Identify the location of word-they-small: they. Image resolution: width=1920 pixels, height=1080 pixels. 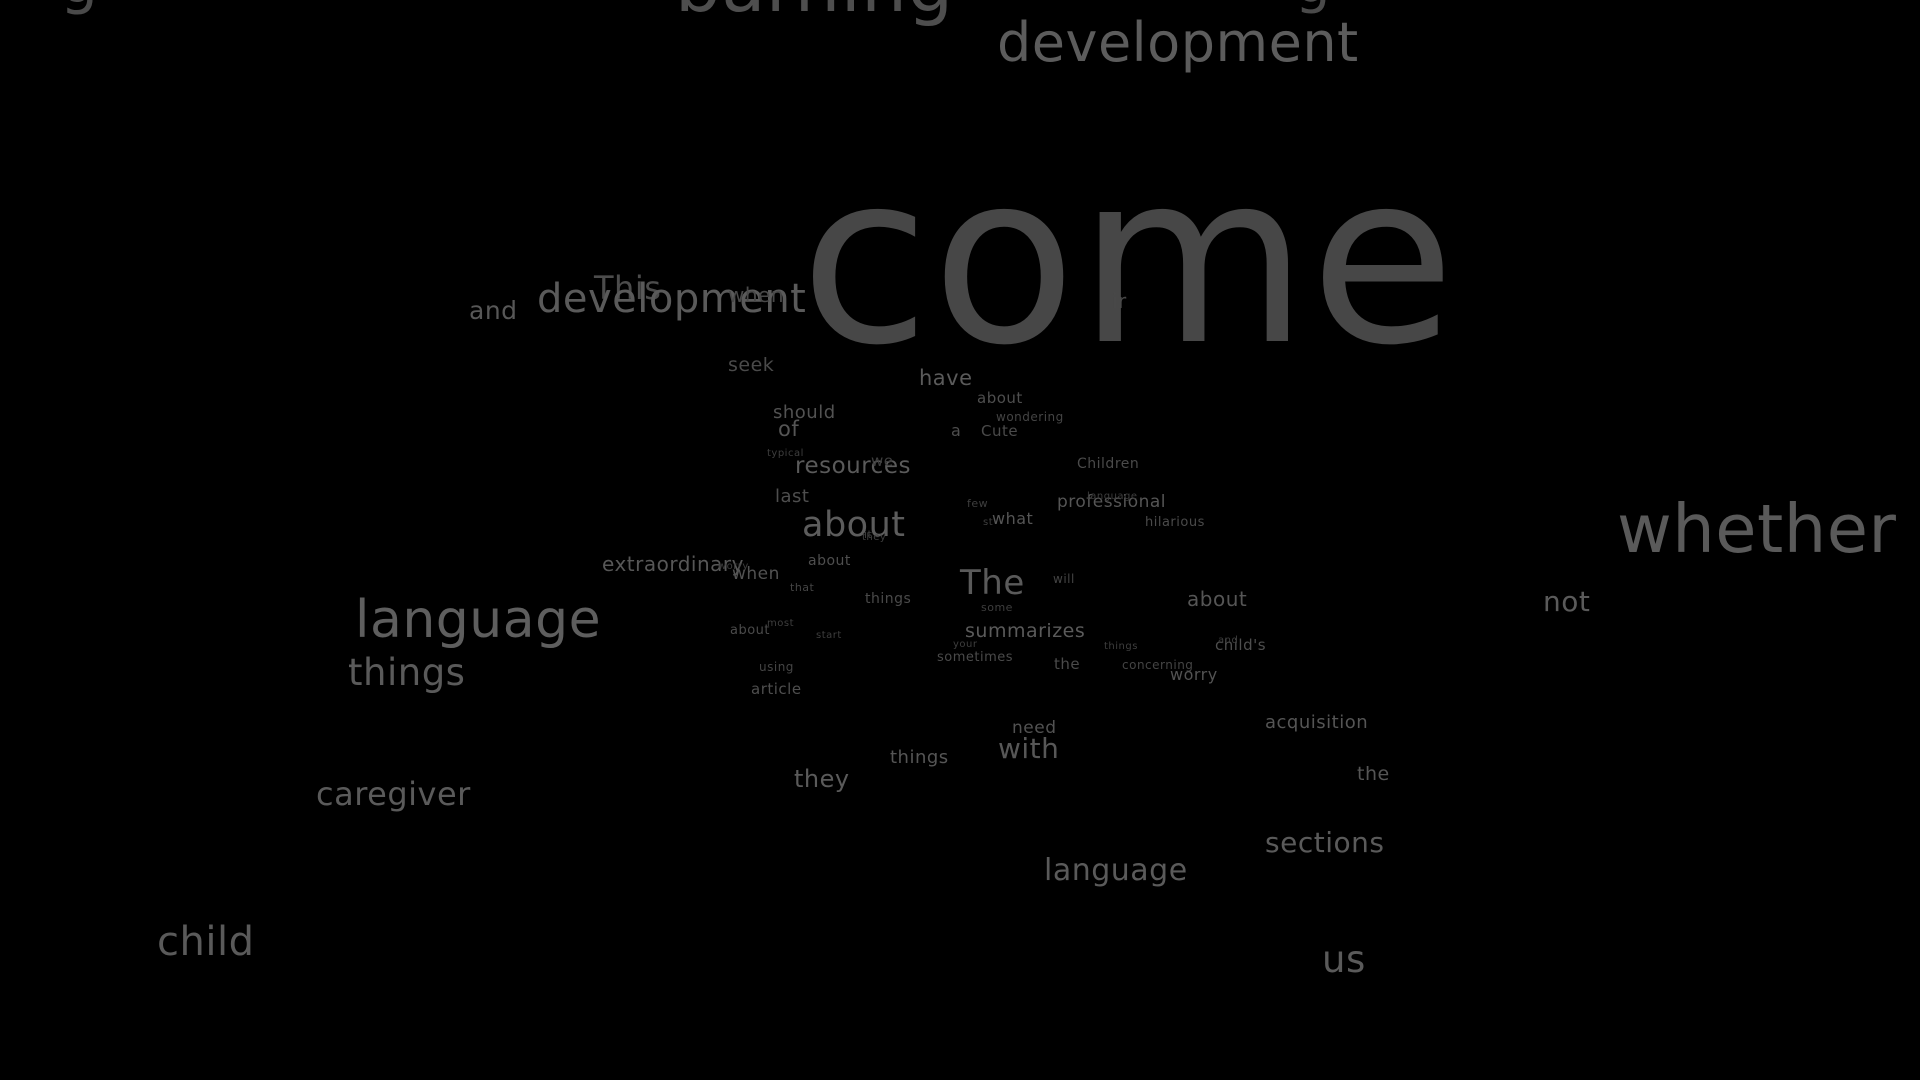
(874, 537).